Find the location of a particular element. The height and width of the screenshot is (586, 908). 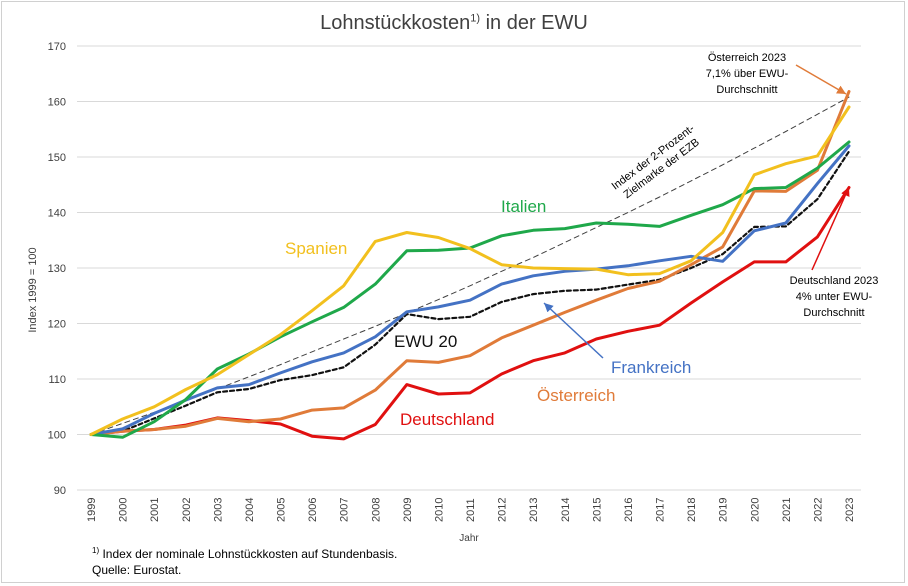

x-tick-label: 2022 is located at coordinates (818, 510).